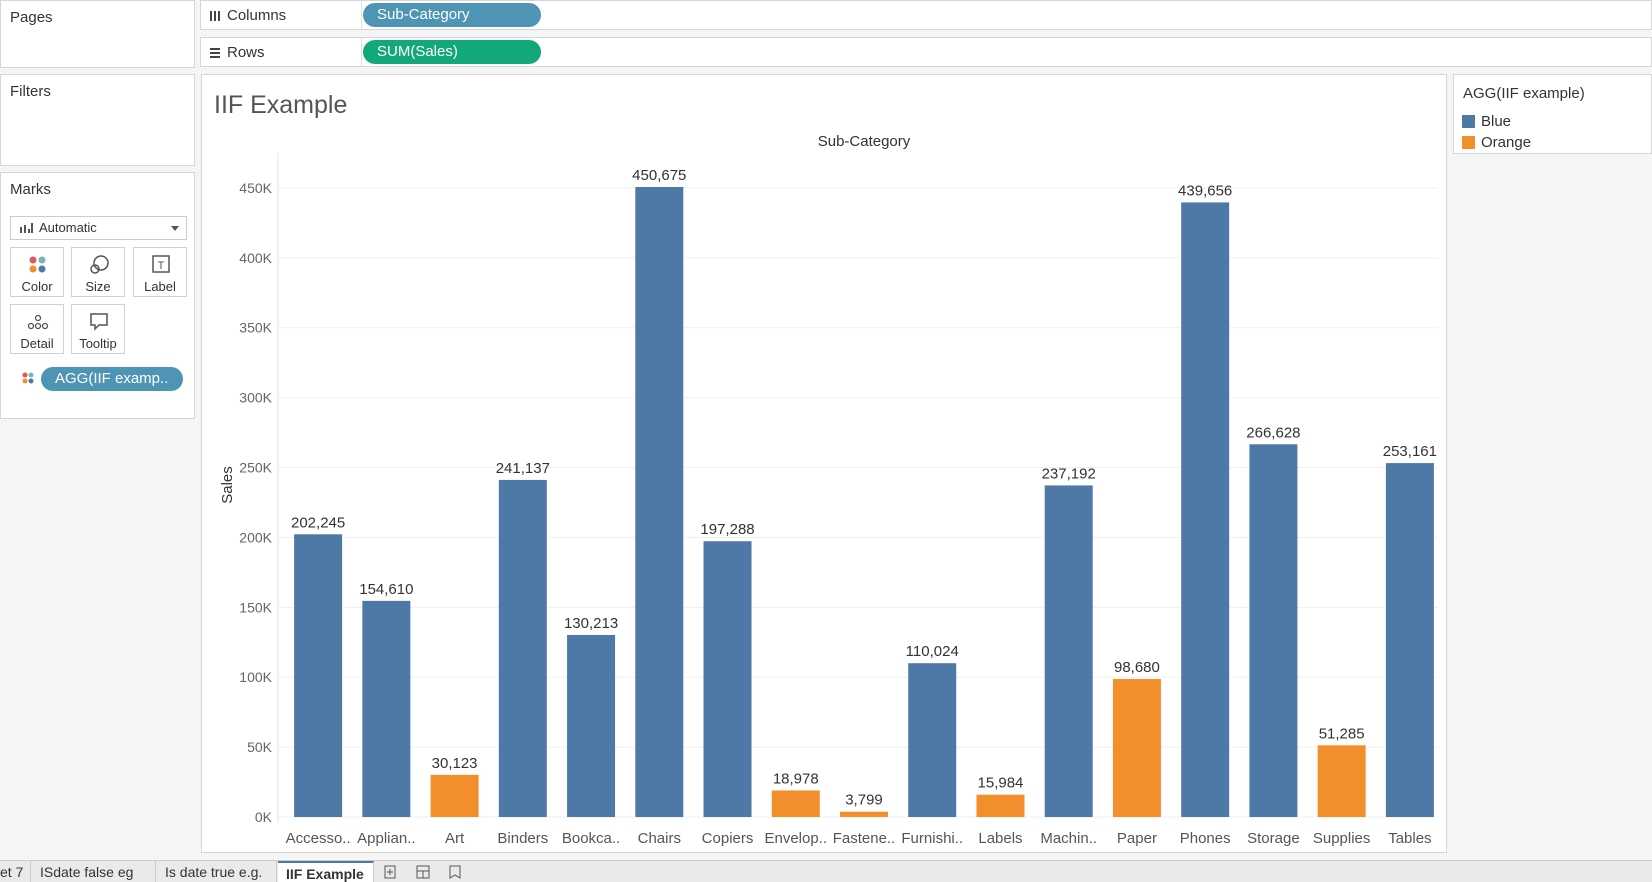  Describe the element at coordinates (326, 871) in the screenshot. I see `sheet-tab-active: IIF Example` at that location.